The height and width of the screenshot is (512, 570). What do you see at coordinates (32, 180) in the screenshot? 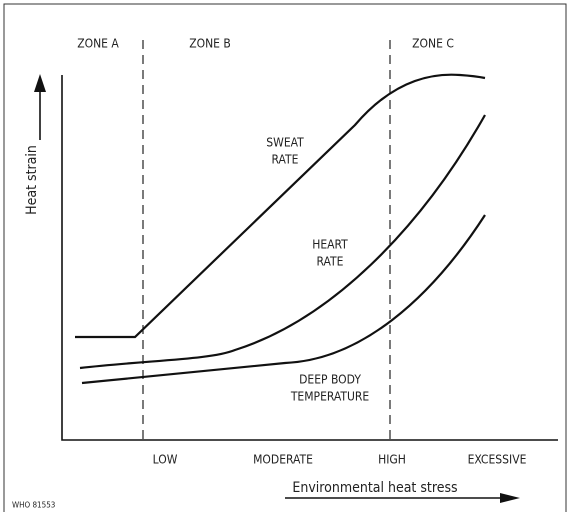
I see `y-axis-label: Heat strain` at bounding box center [32, 180].